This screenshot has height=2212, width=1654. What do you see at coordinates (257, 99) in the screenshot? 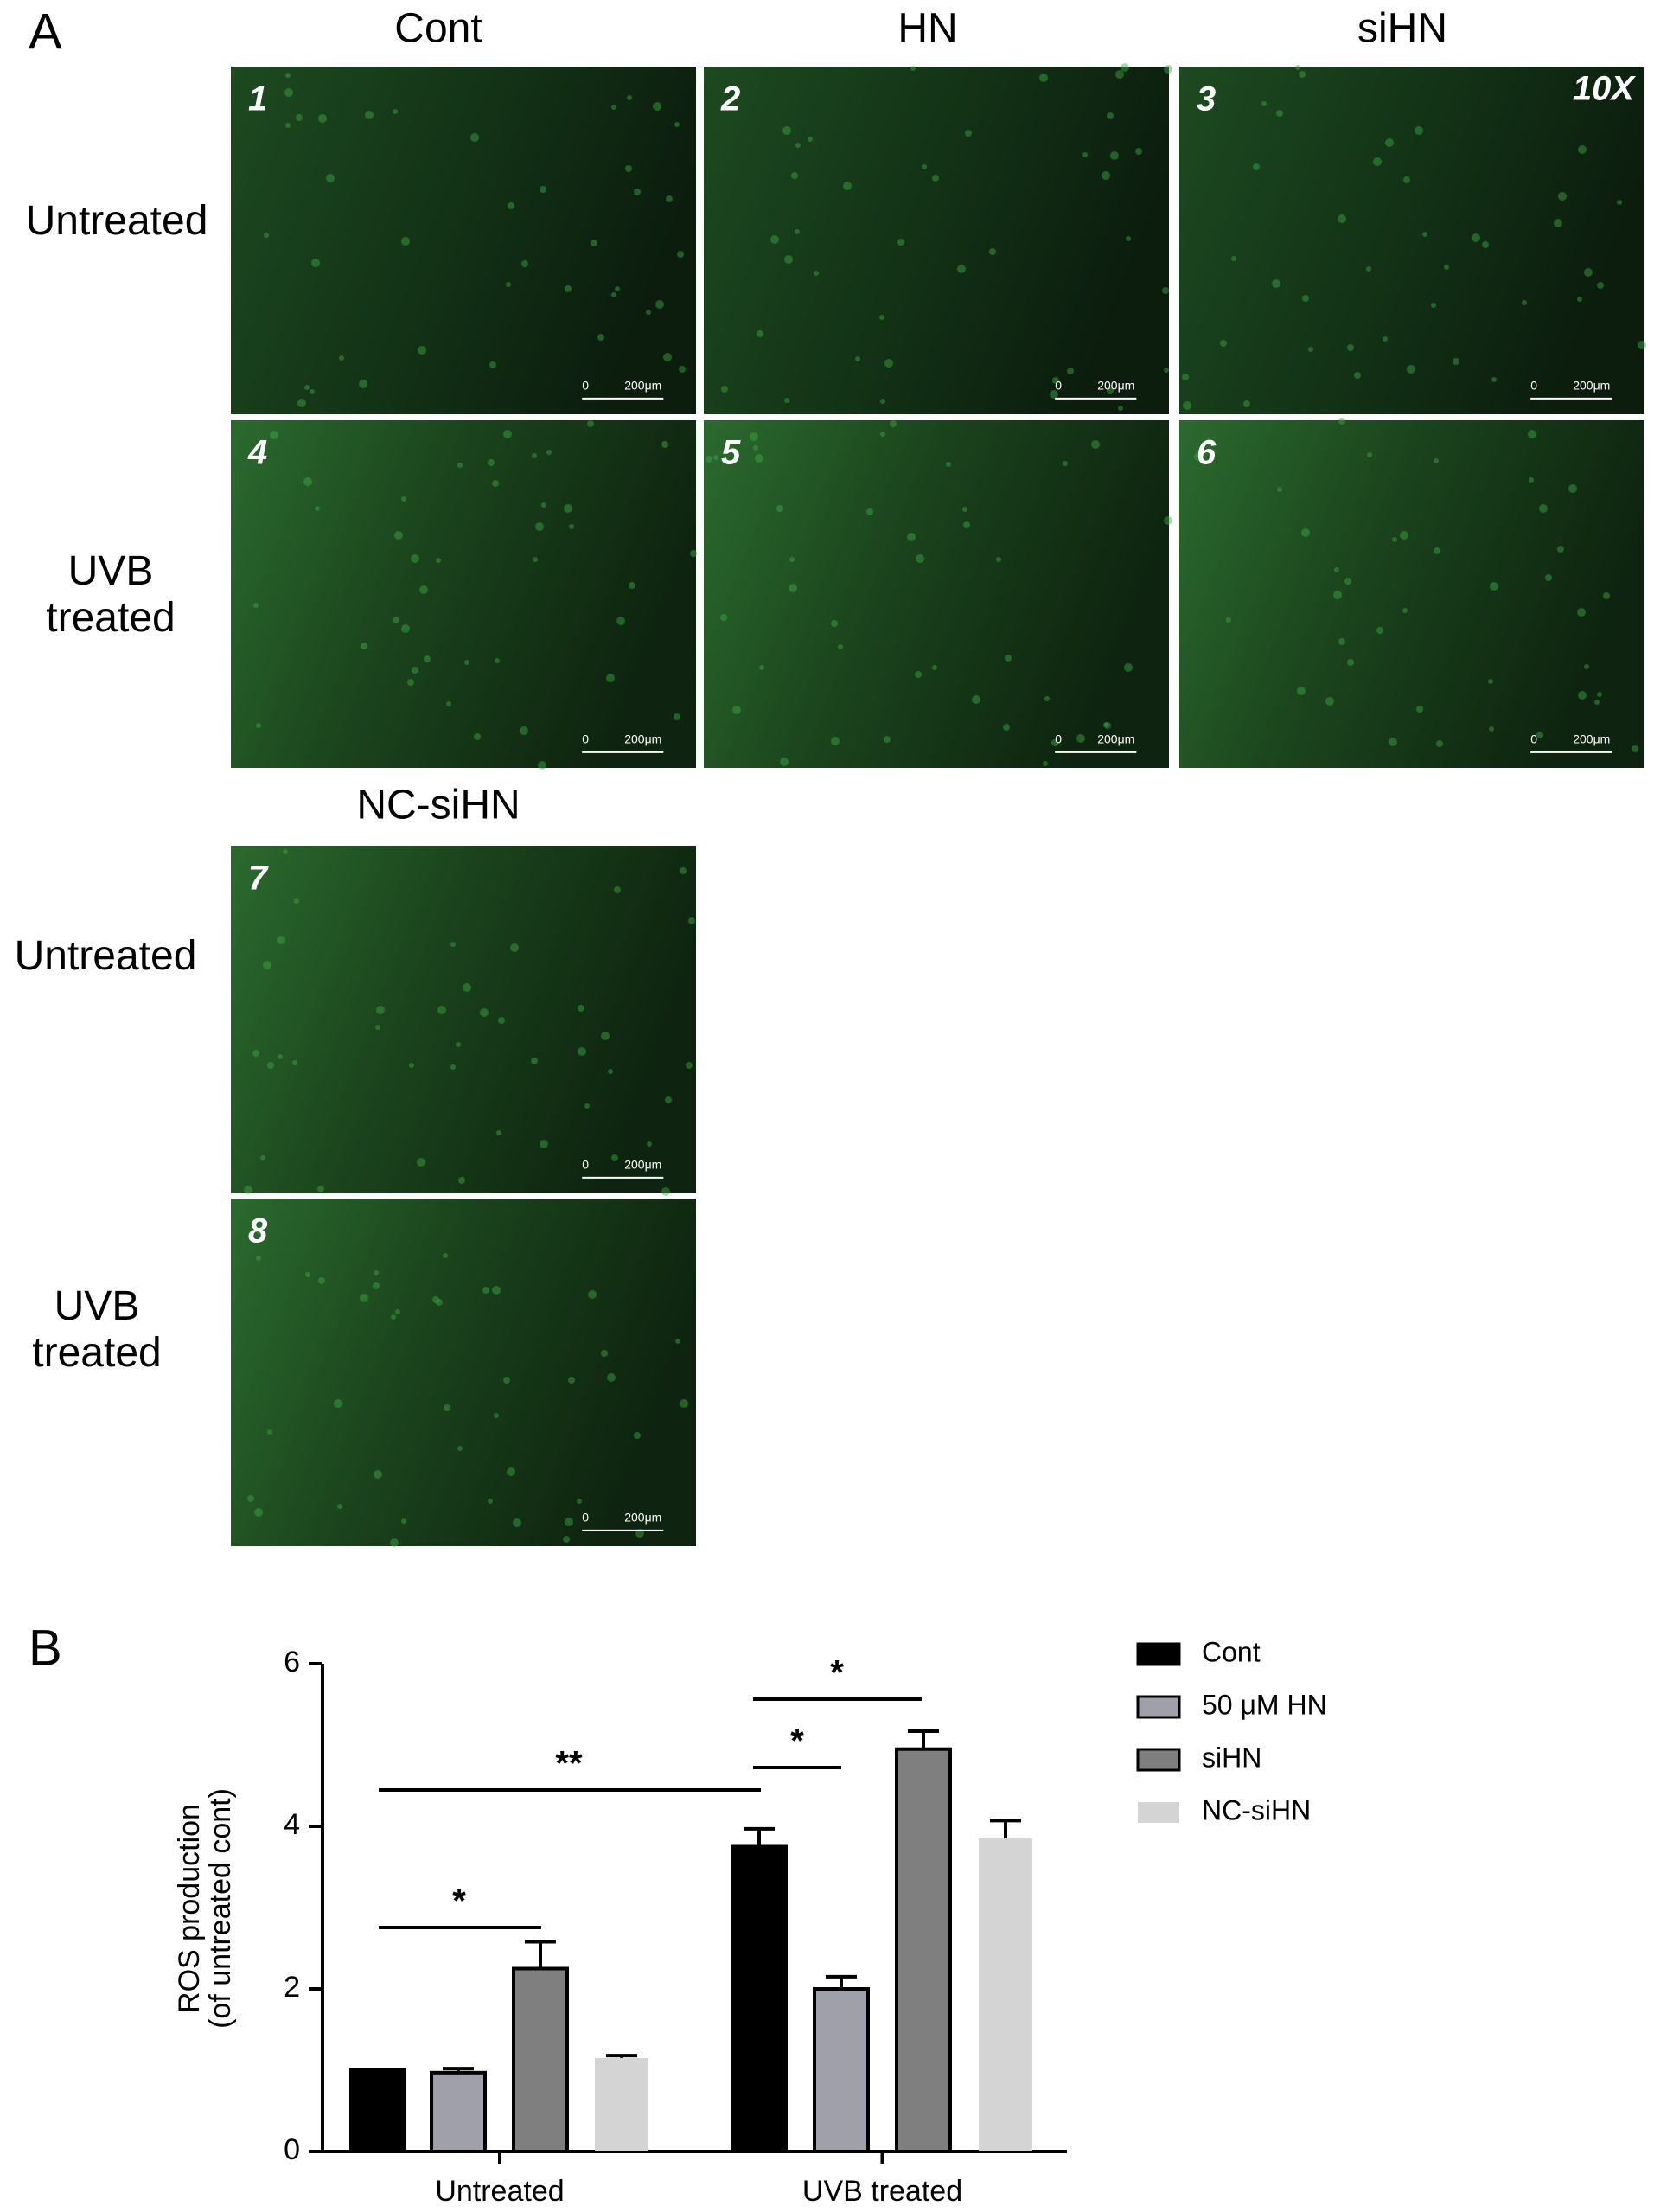
I see `image-number: 1` at bounding box center [257, 99].